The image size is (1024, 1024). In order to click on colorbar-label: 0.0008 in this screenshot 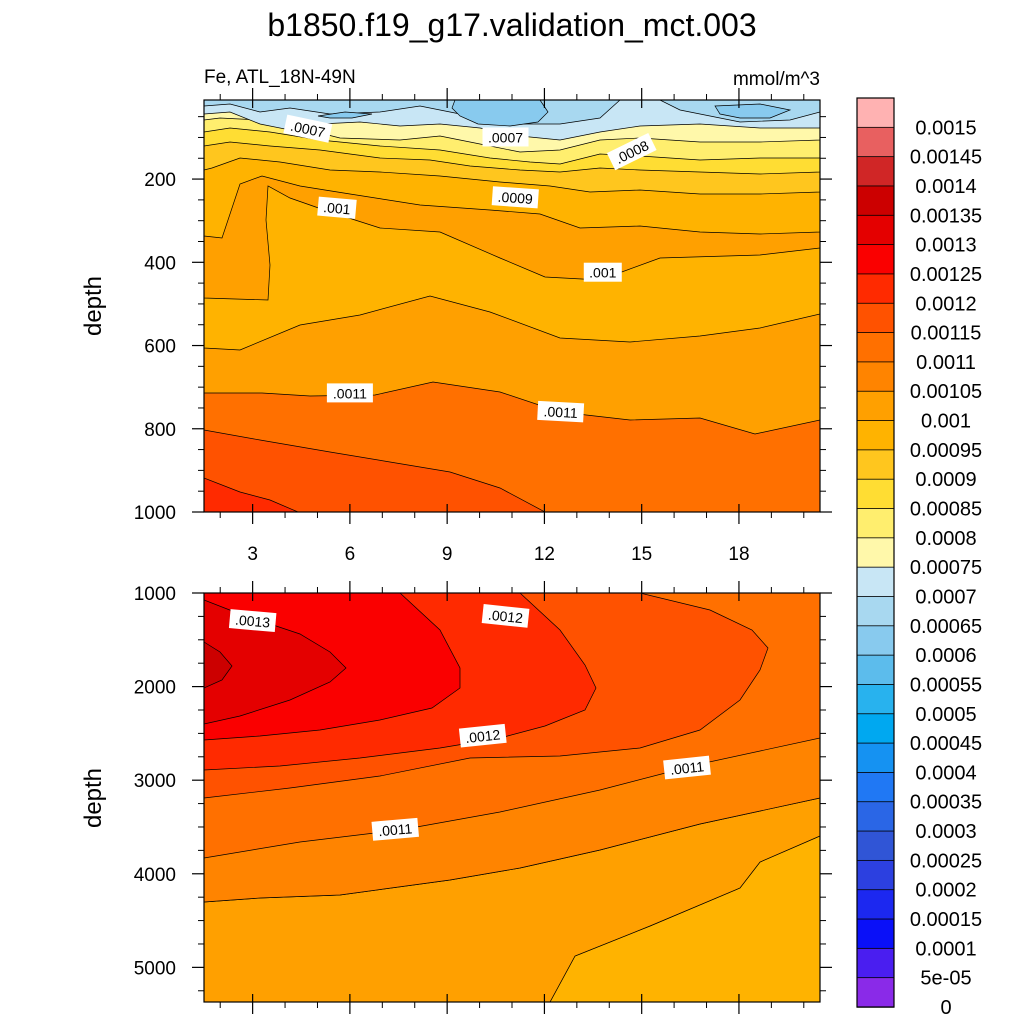, I will do `click(945, 539)`.